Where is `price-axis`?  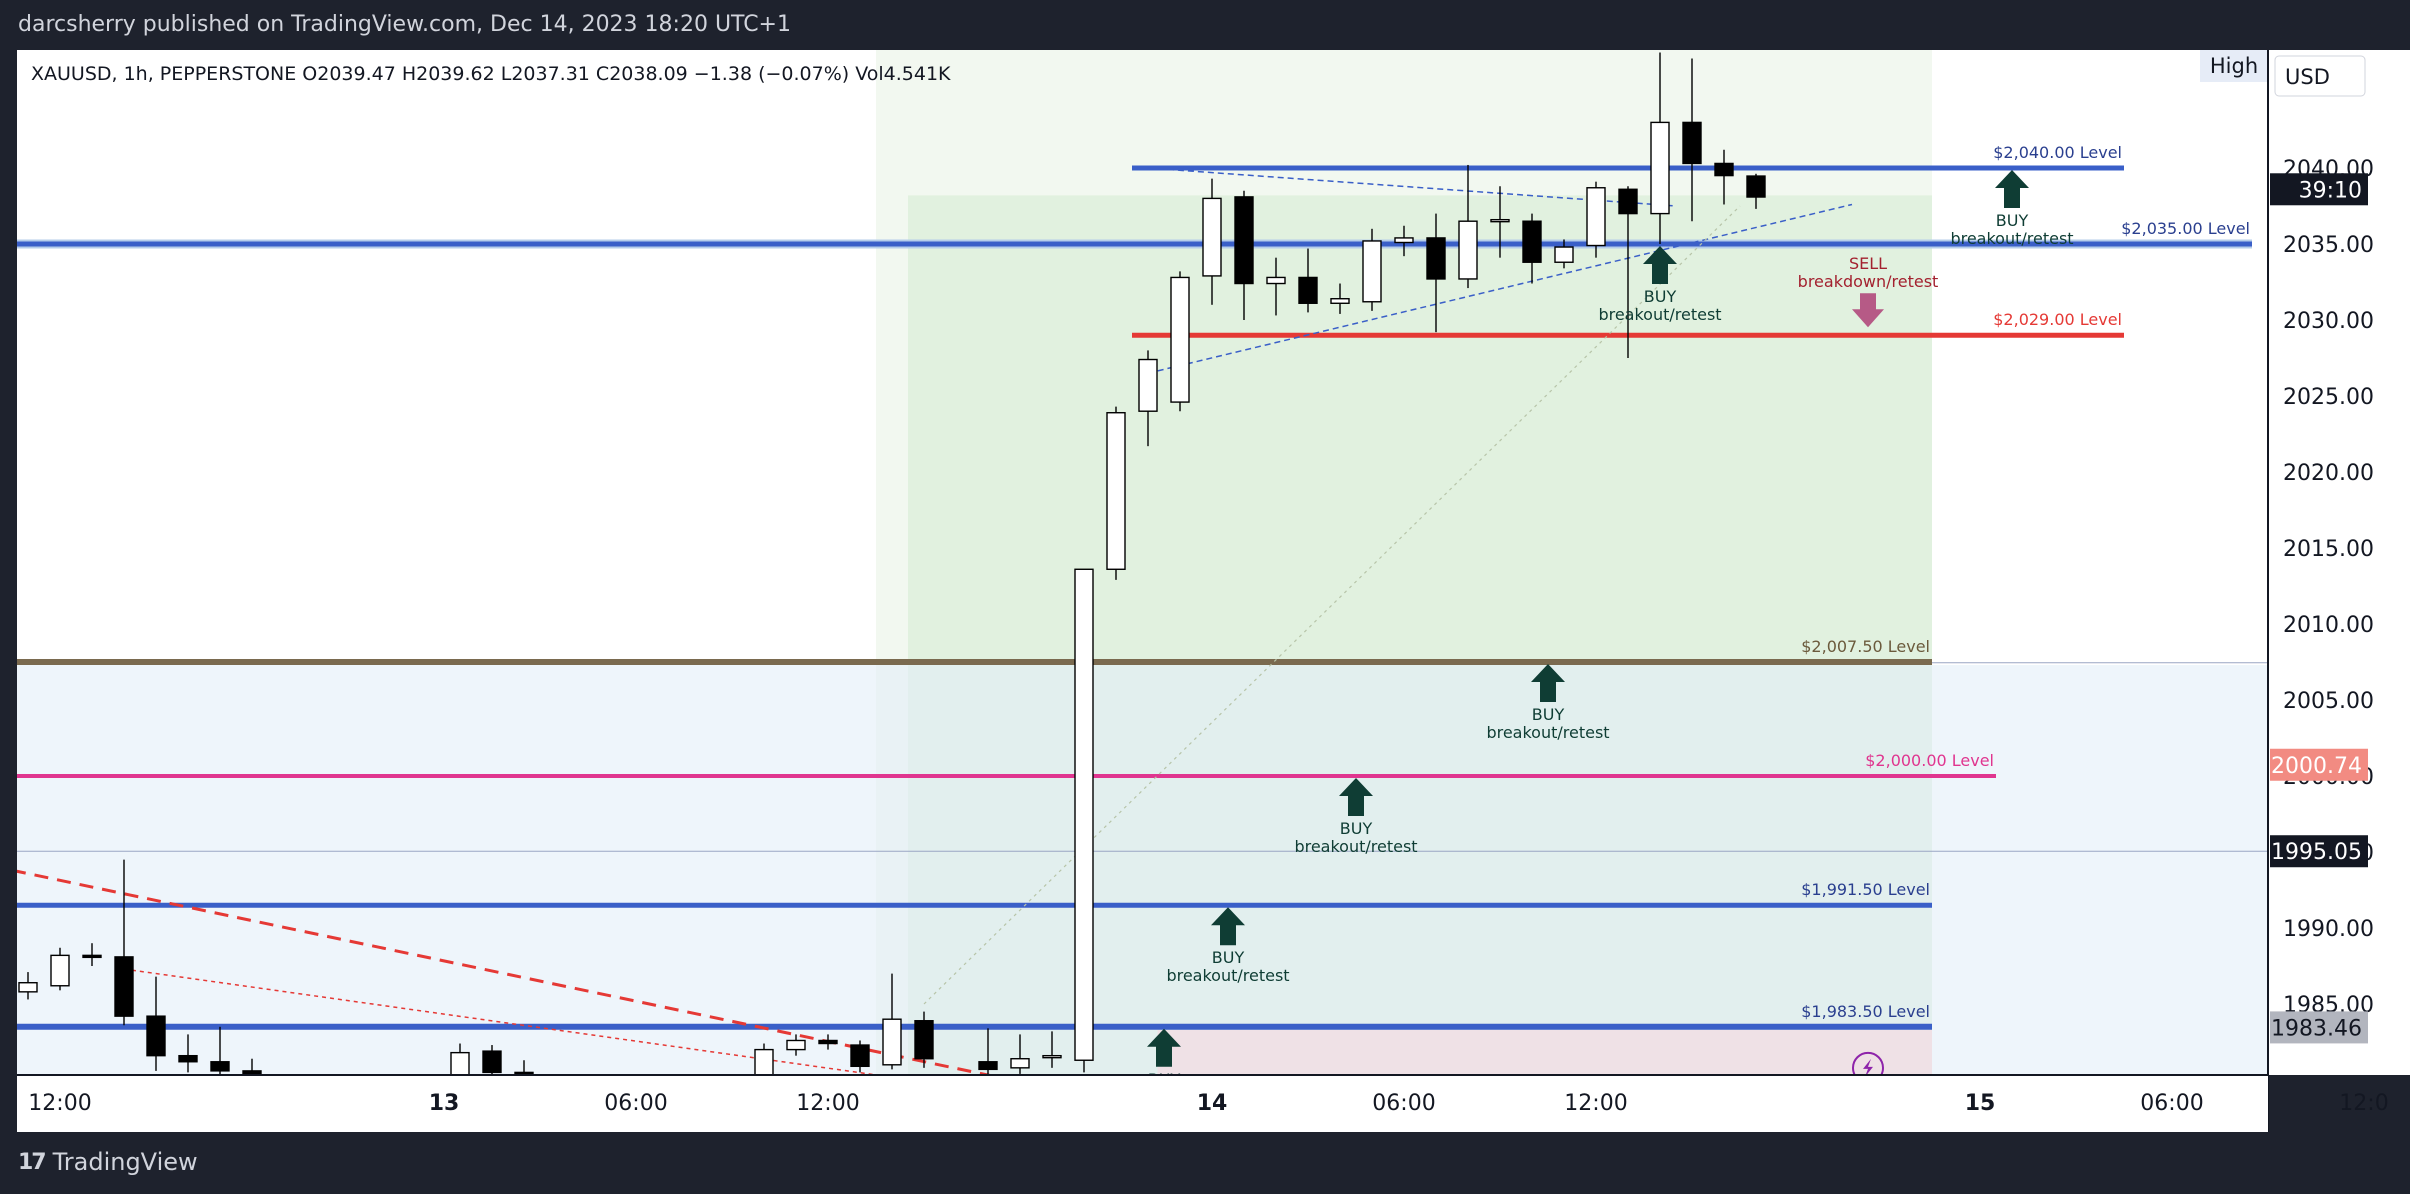
price-axis is located at coordinates (2339, 562).